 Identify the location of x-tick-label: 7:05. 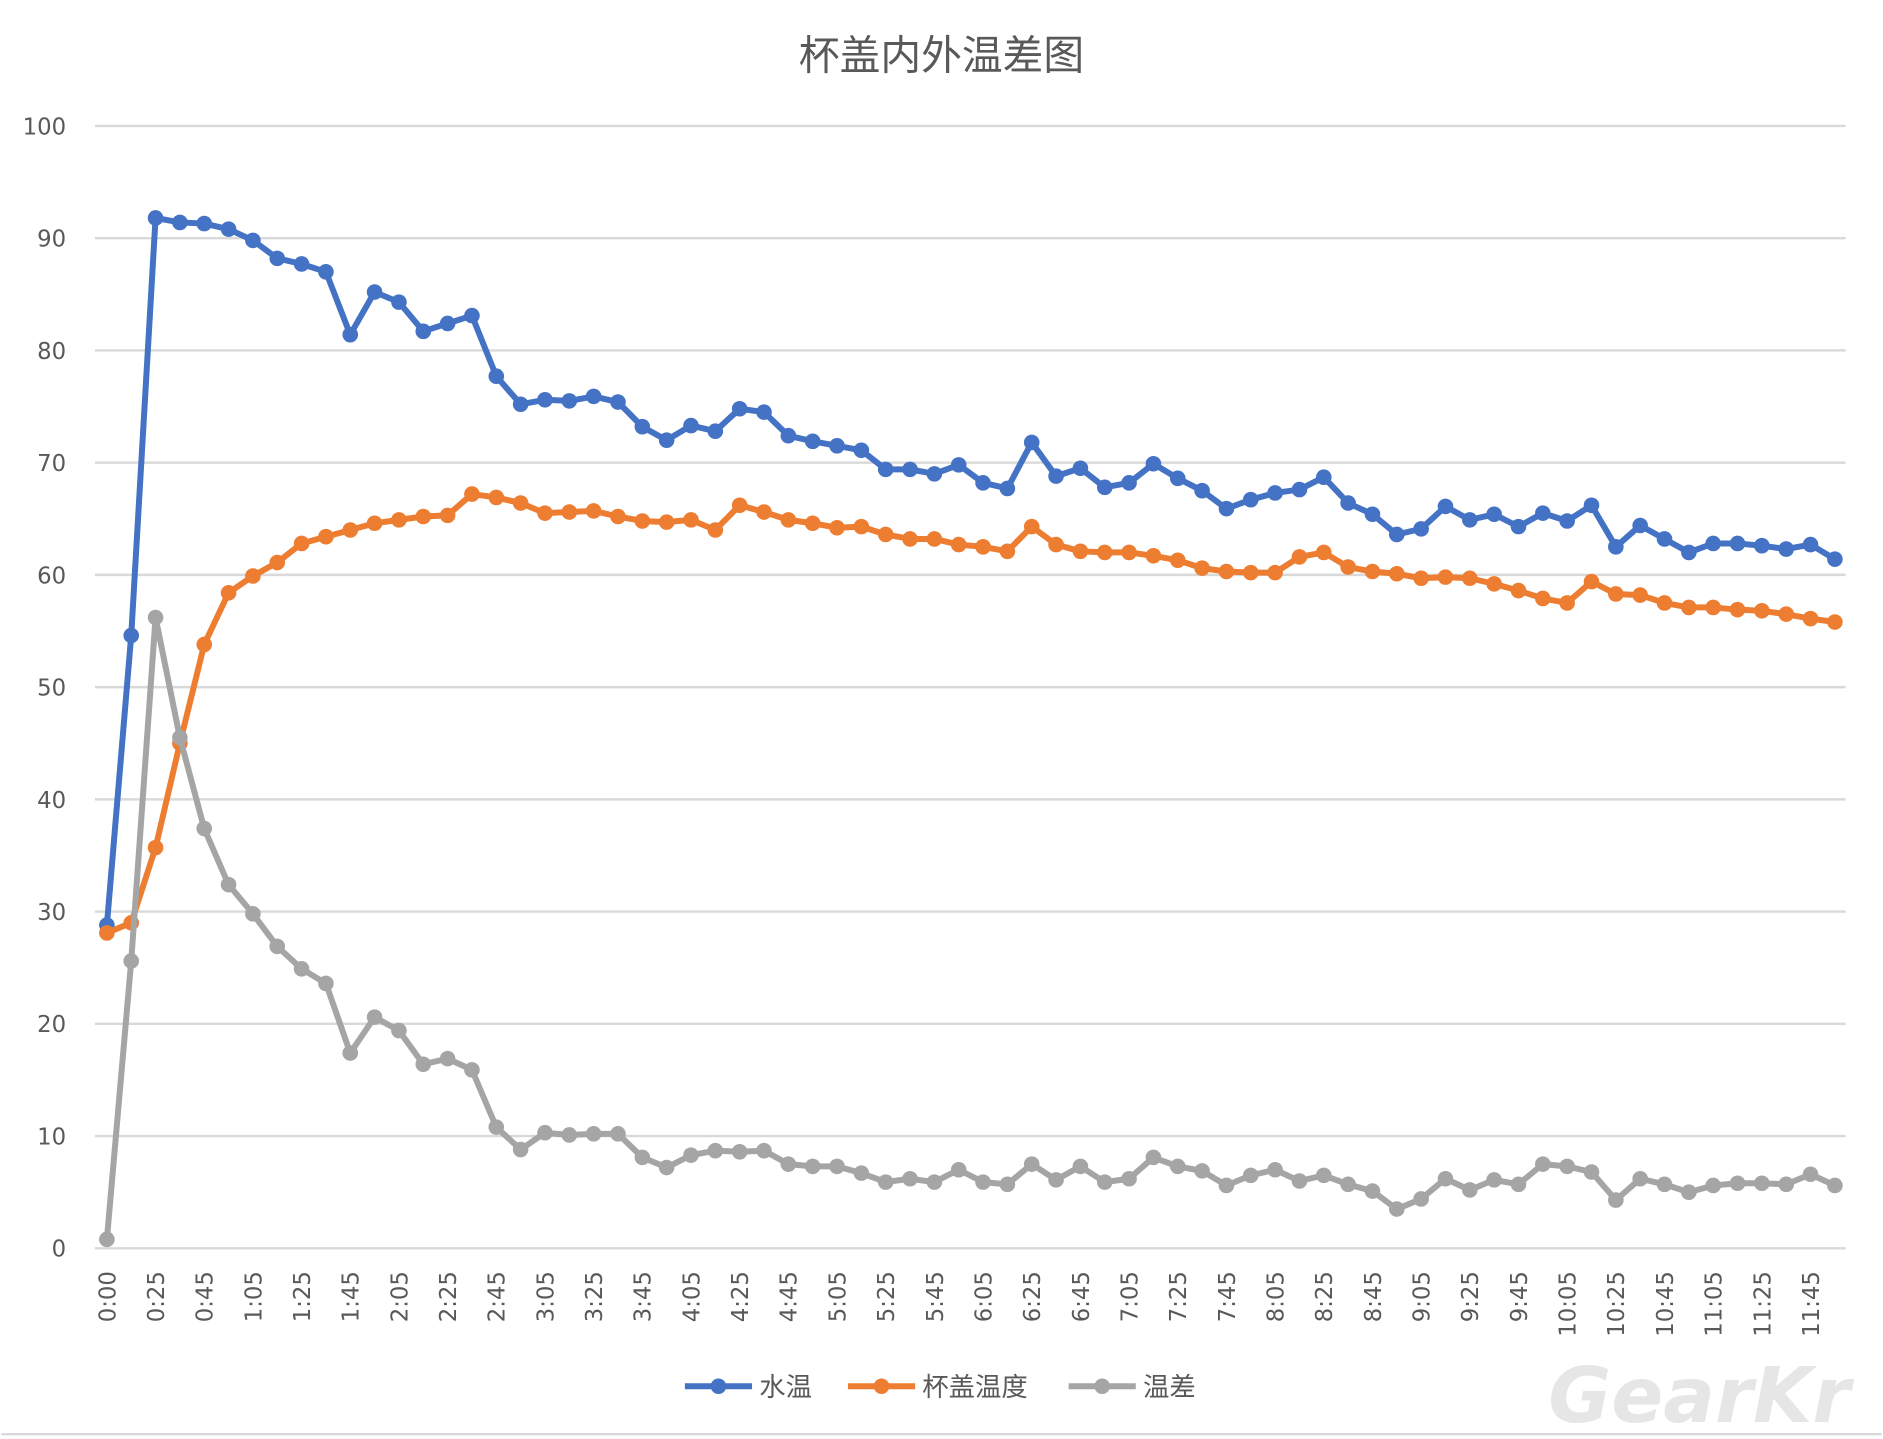
(1130, 1296).